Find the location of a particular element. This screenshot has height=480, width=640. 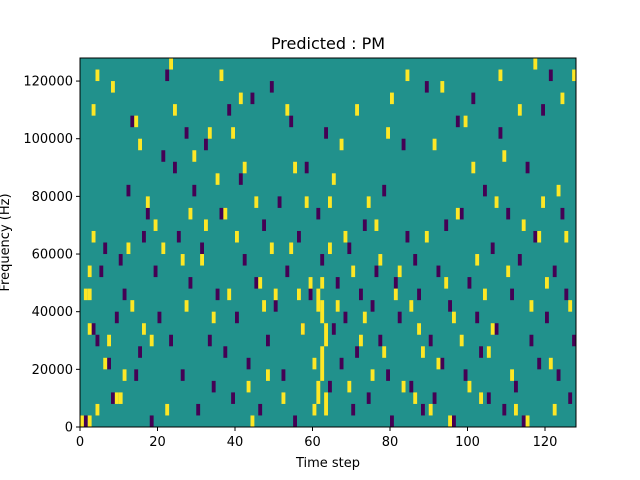

y-tick-label: 40000 is located at coordinates (52, 312).